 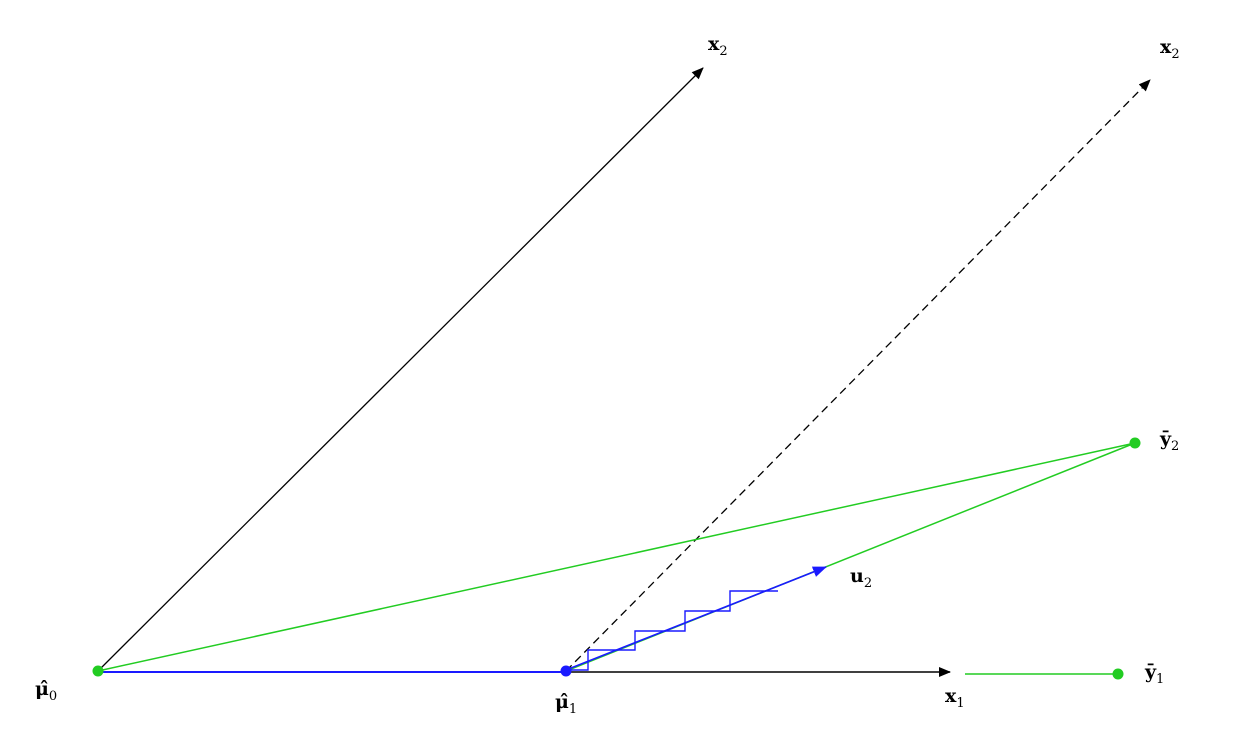 I want to click on y2-label: ȳ2, so click(x=1169, y=441).